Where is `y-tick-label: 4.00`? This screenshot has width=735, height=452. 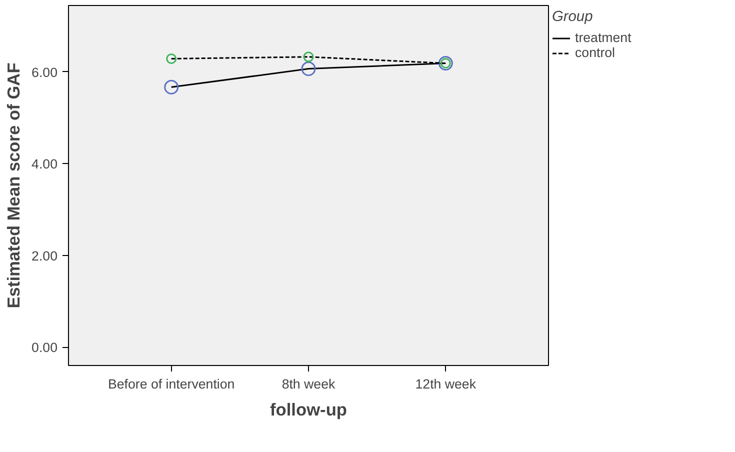
y-tick-label: 4.00 is located at coordinates (45, 164).